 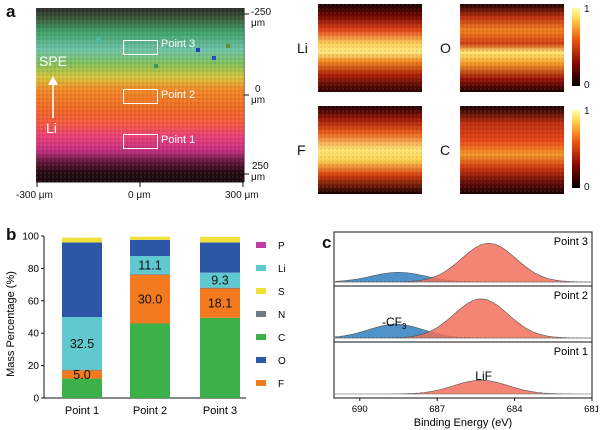 What do you see at coordinates (140, 184) in the screenshot?
I see `bottom-axis` at bounding box center [140, 184].